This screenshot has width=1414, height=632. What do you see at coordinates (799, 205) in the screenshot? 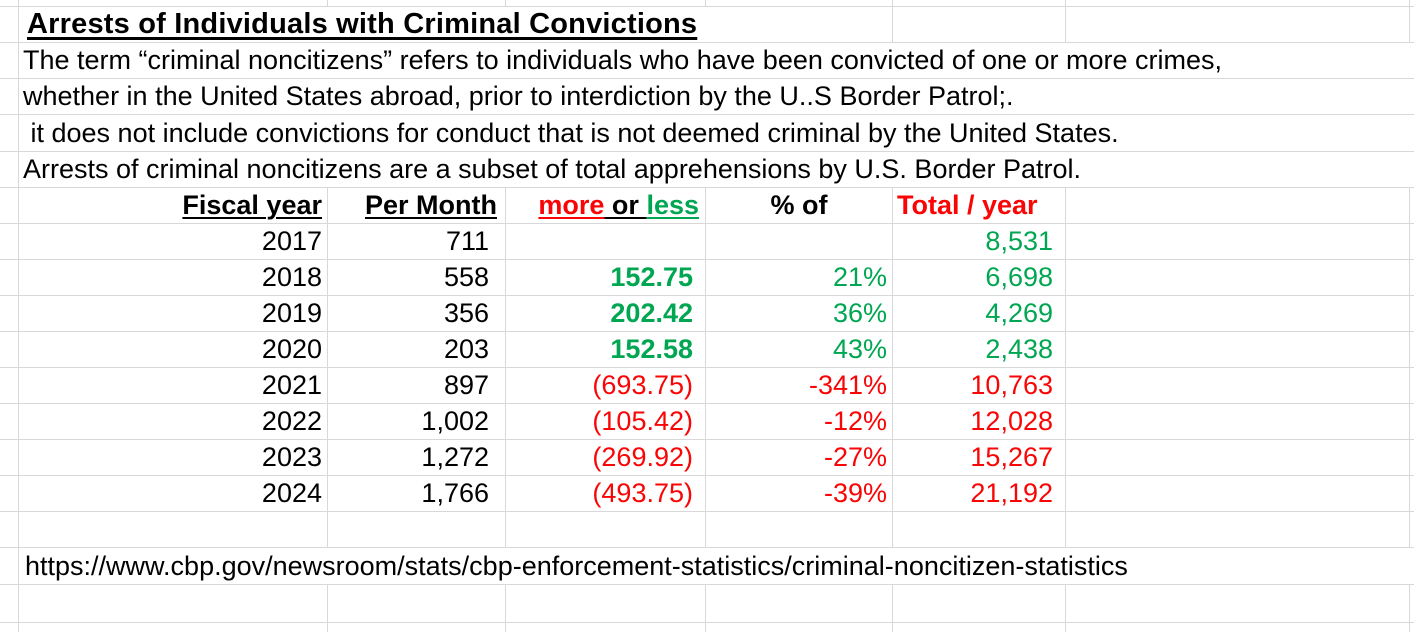
I see `header-pct-of-cell: % of` at bounding box center [799, 205].